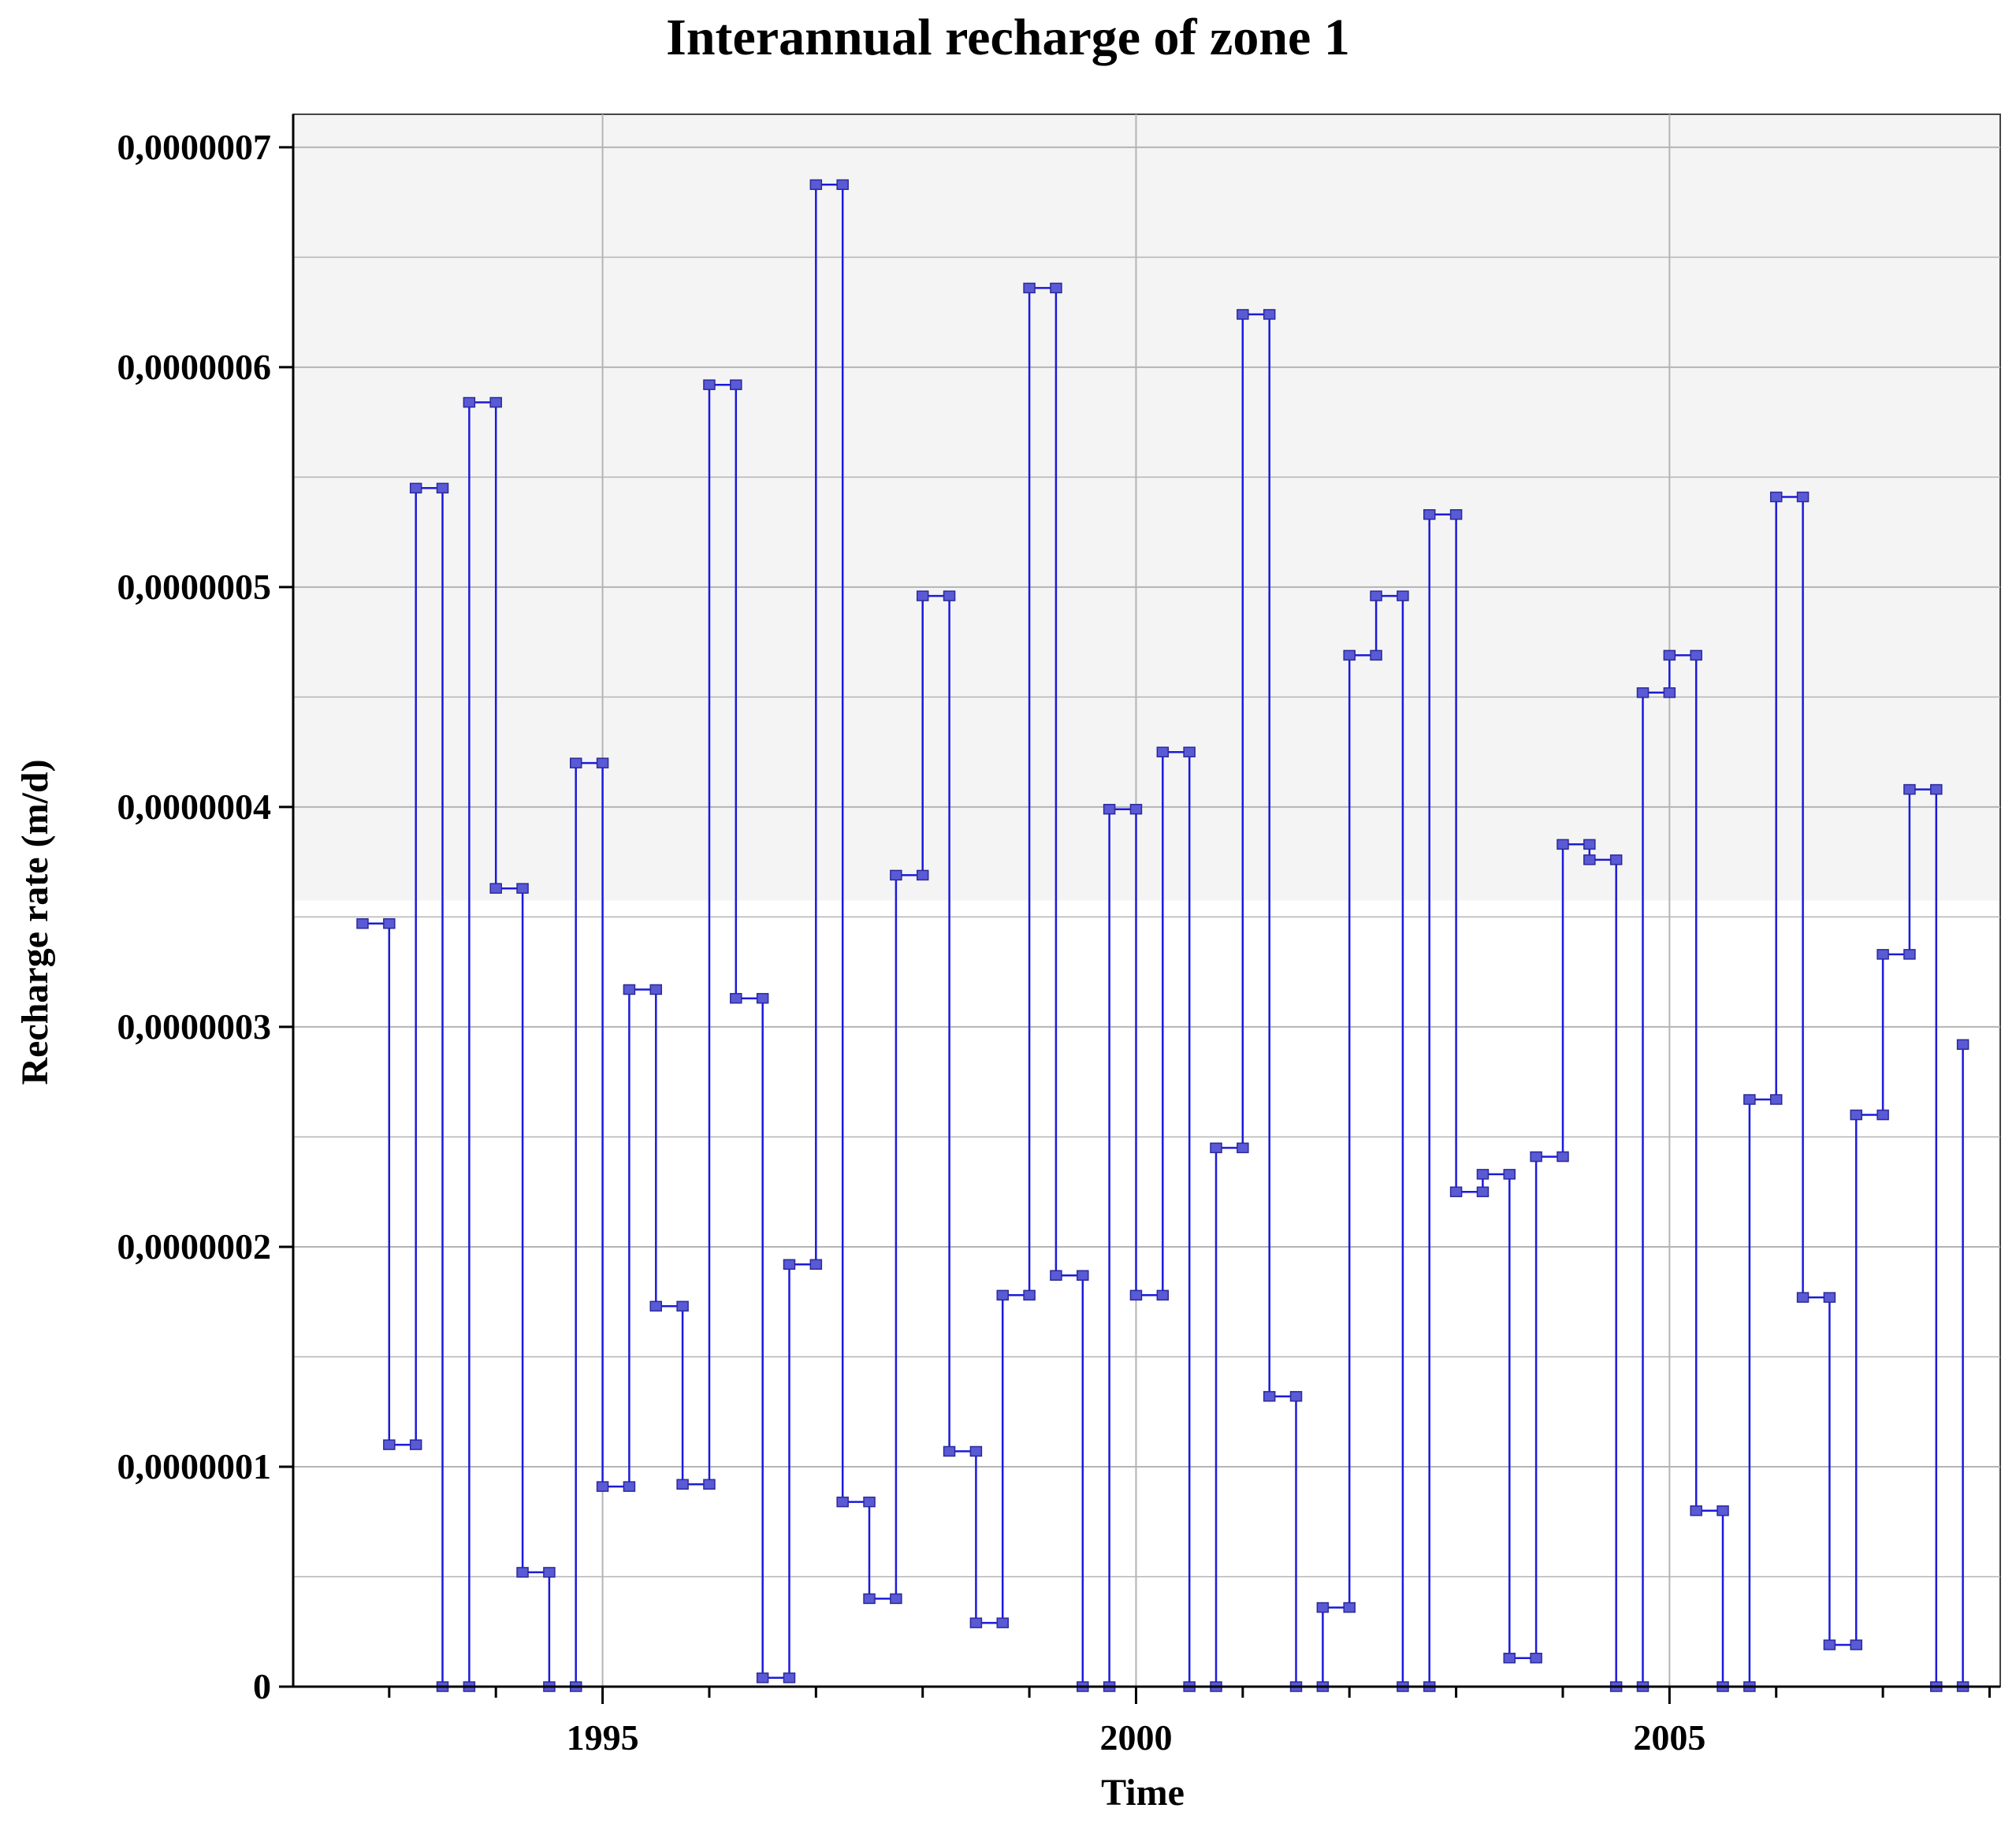  What do you see at coordinates (1008, 37) in the screenshot?
I see `chart-title: Interannual recharge of zone 1` at bounding box center [1008, 37].